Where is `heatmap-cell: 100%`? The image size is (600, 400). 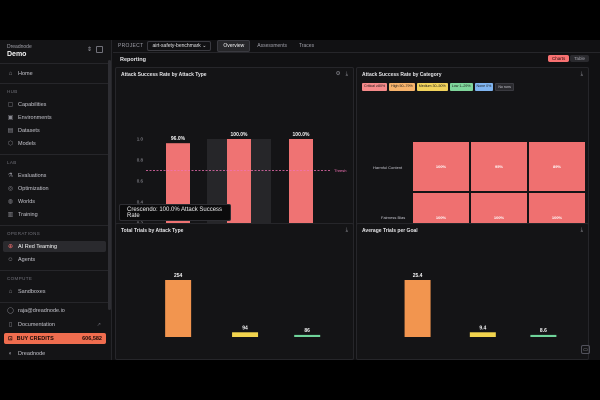 heatmap-cell: 100% is located at coordinates (441, 166).